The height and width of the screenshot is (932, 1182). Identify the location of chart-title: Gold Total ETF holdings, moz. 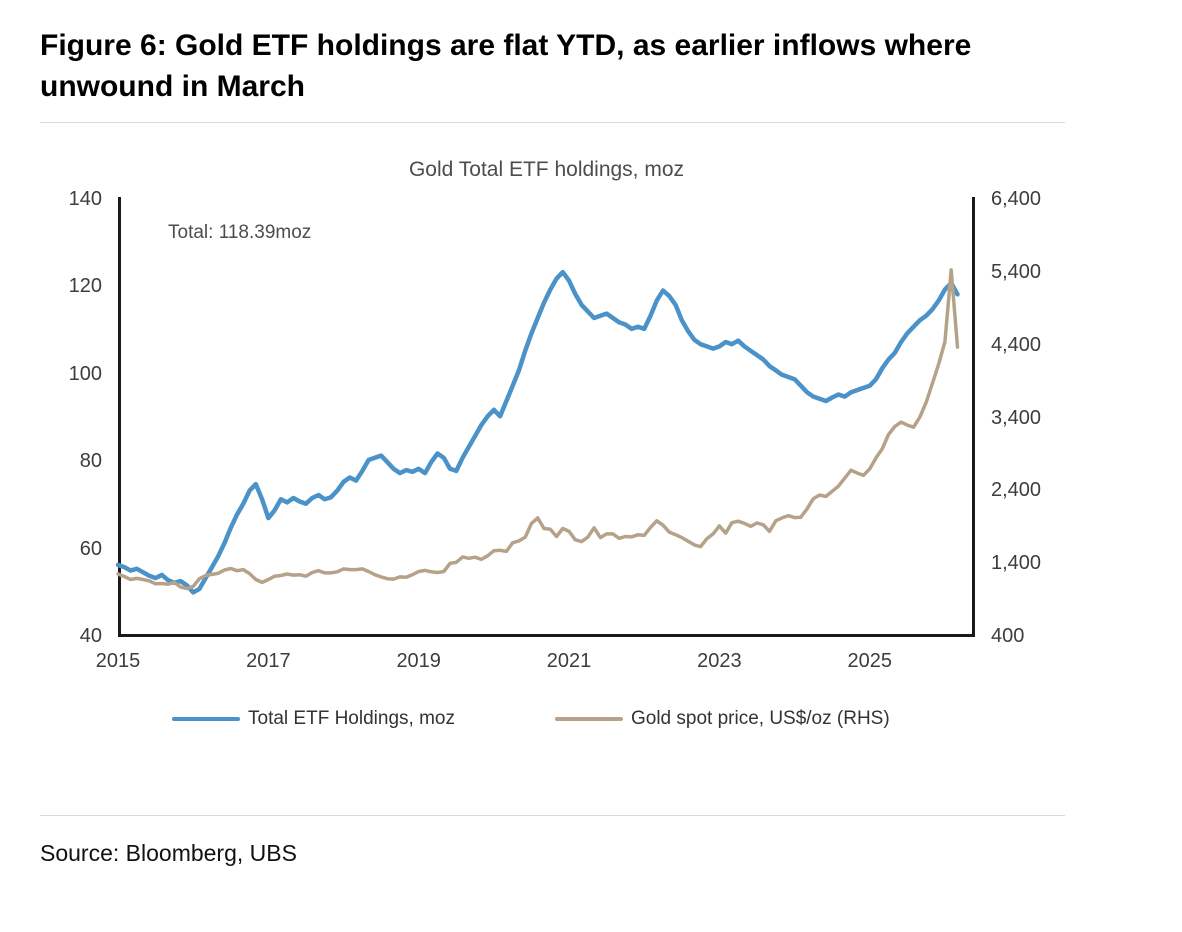
(546, 169).